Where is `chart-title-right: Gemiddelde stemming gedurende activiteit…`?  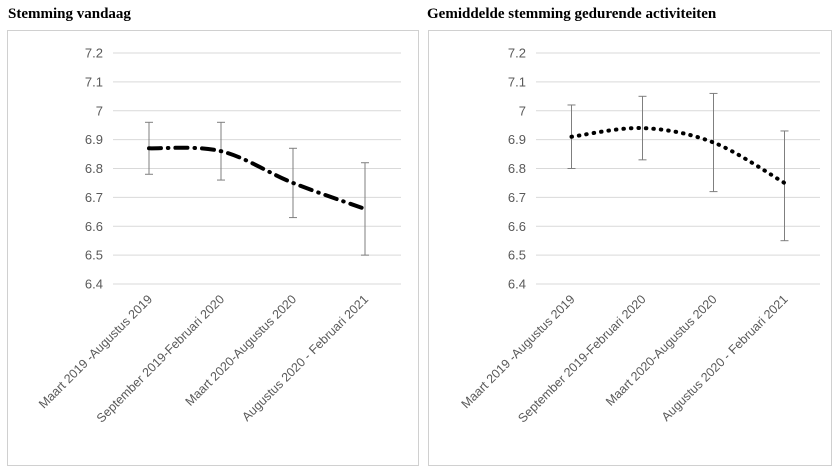
chart-title-right: Gemiddelde stemming gedurende activiteit… is located at coordinates (572, 14).